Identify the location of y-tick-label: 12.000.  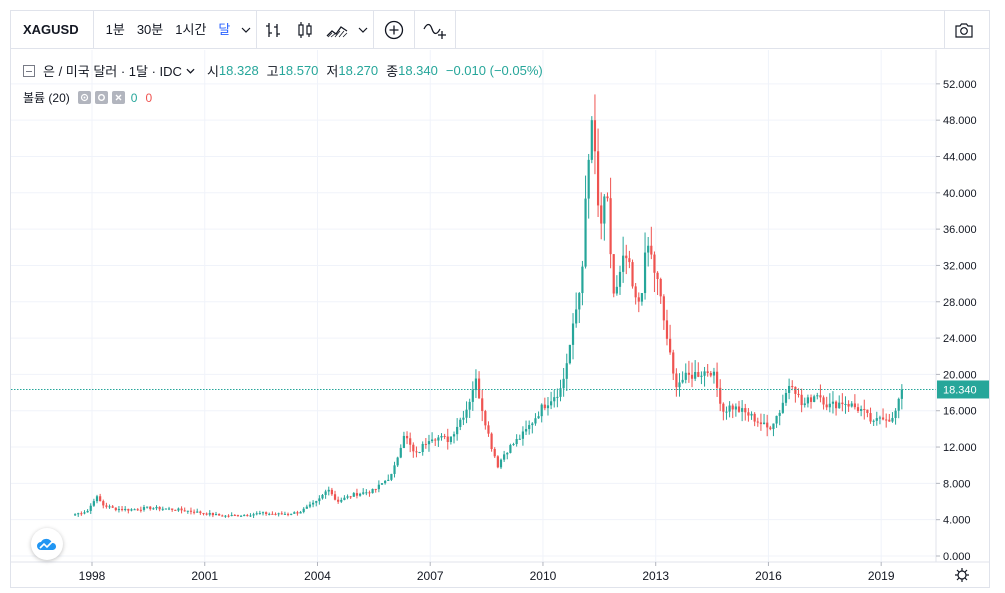
(960, 448).